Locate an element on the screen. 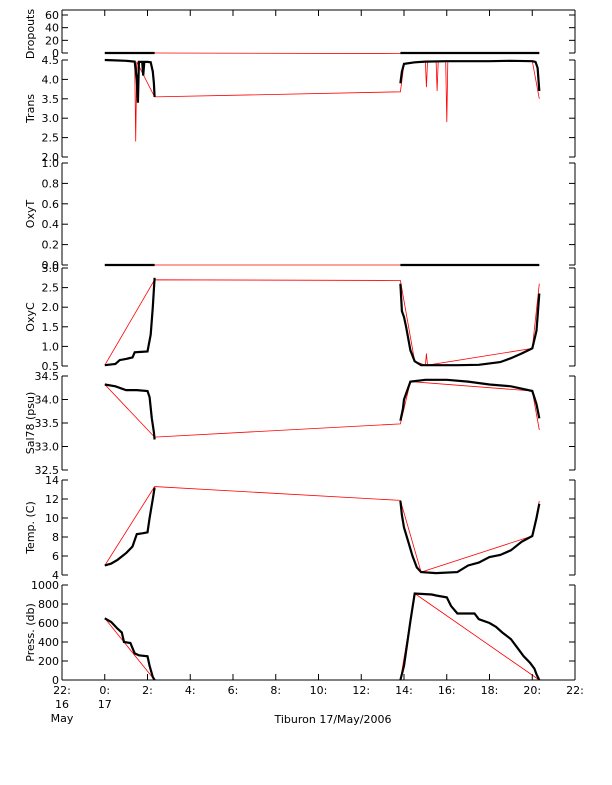 The width and height of the screenshot is (612, 785). dropouts-ytick-label: 0 is located at coordinates (55, 53).